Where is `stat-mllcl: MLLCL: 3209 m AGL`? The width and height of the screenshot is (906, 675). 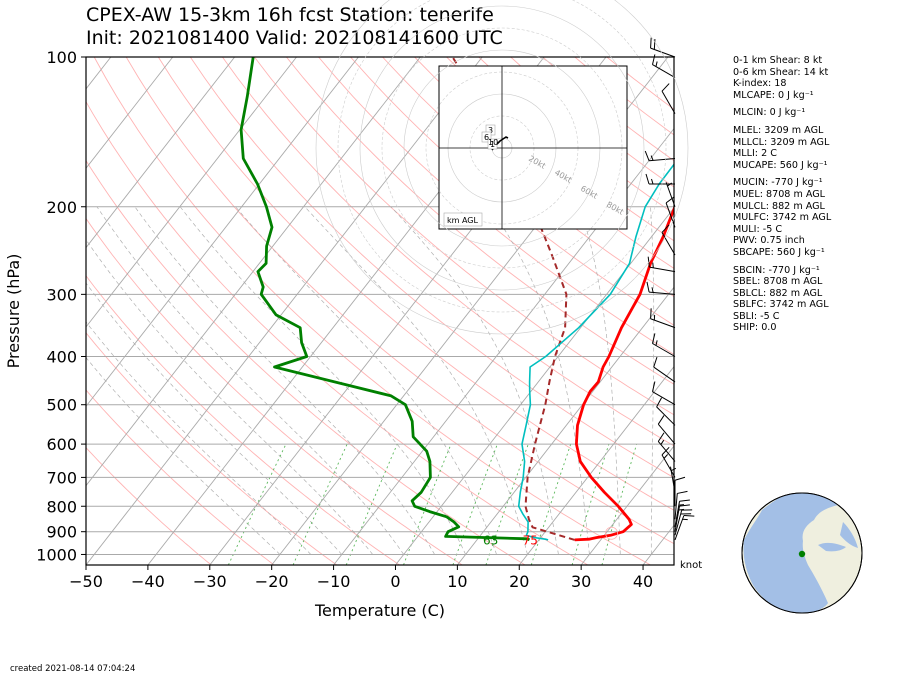
stat-mllcl: MLLCL: 3209 m AGL is located at coordinates (781, 142).